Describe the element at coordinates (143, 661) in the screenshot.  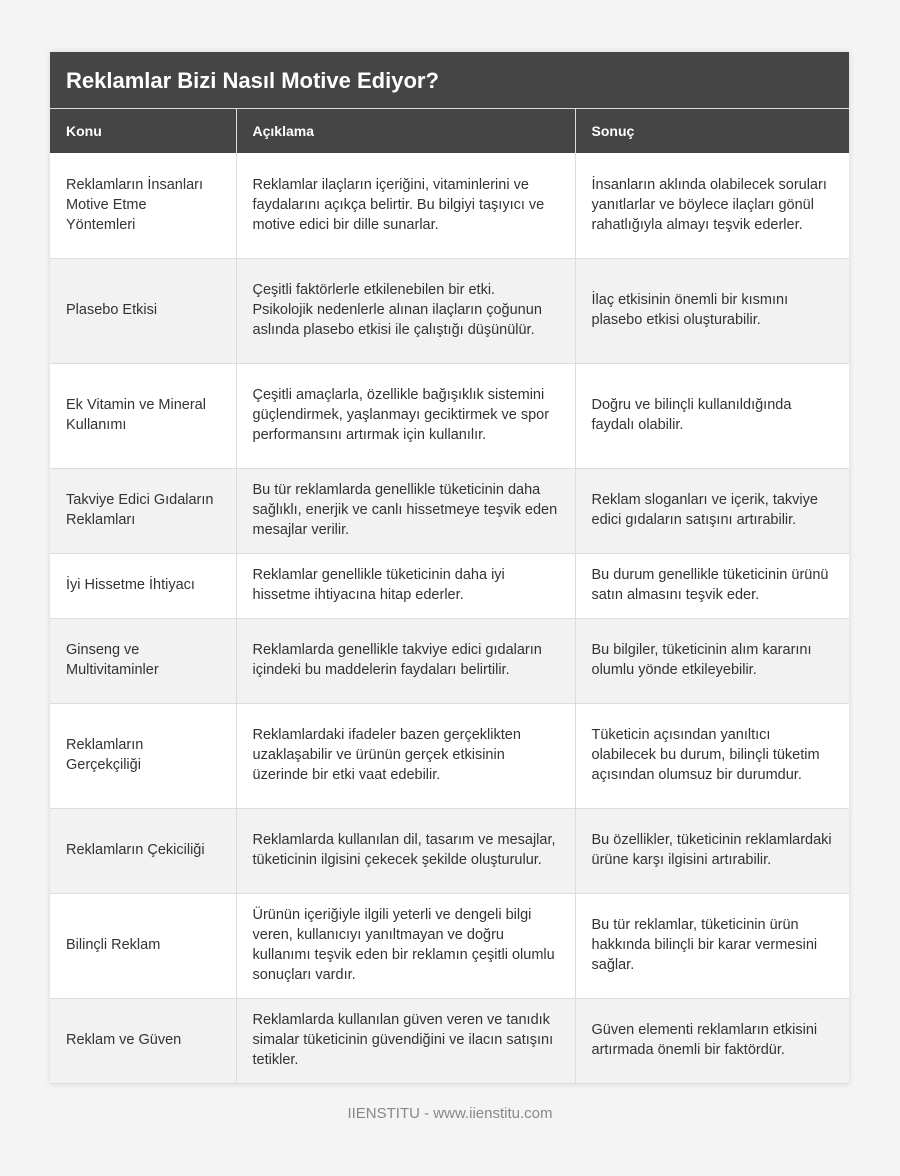
I see `cell-topic: Ginseng ve Multivitaminler` at that location.